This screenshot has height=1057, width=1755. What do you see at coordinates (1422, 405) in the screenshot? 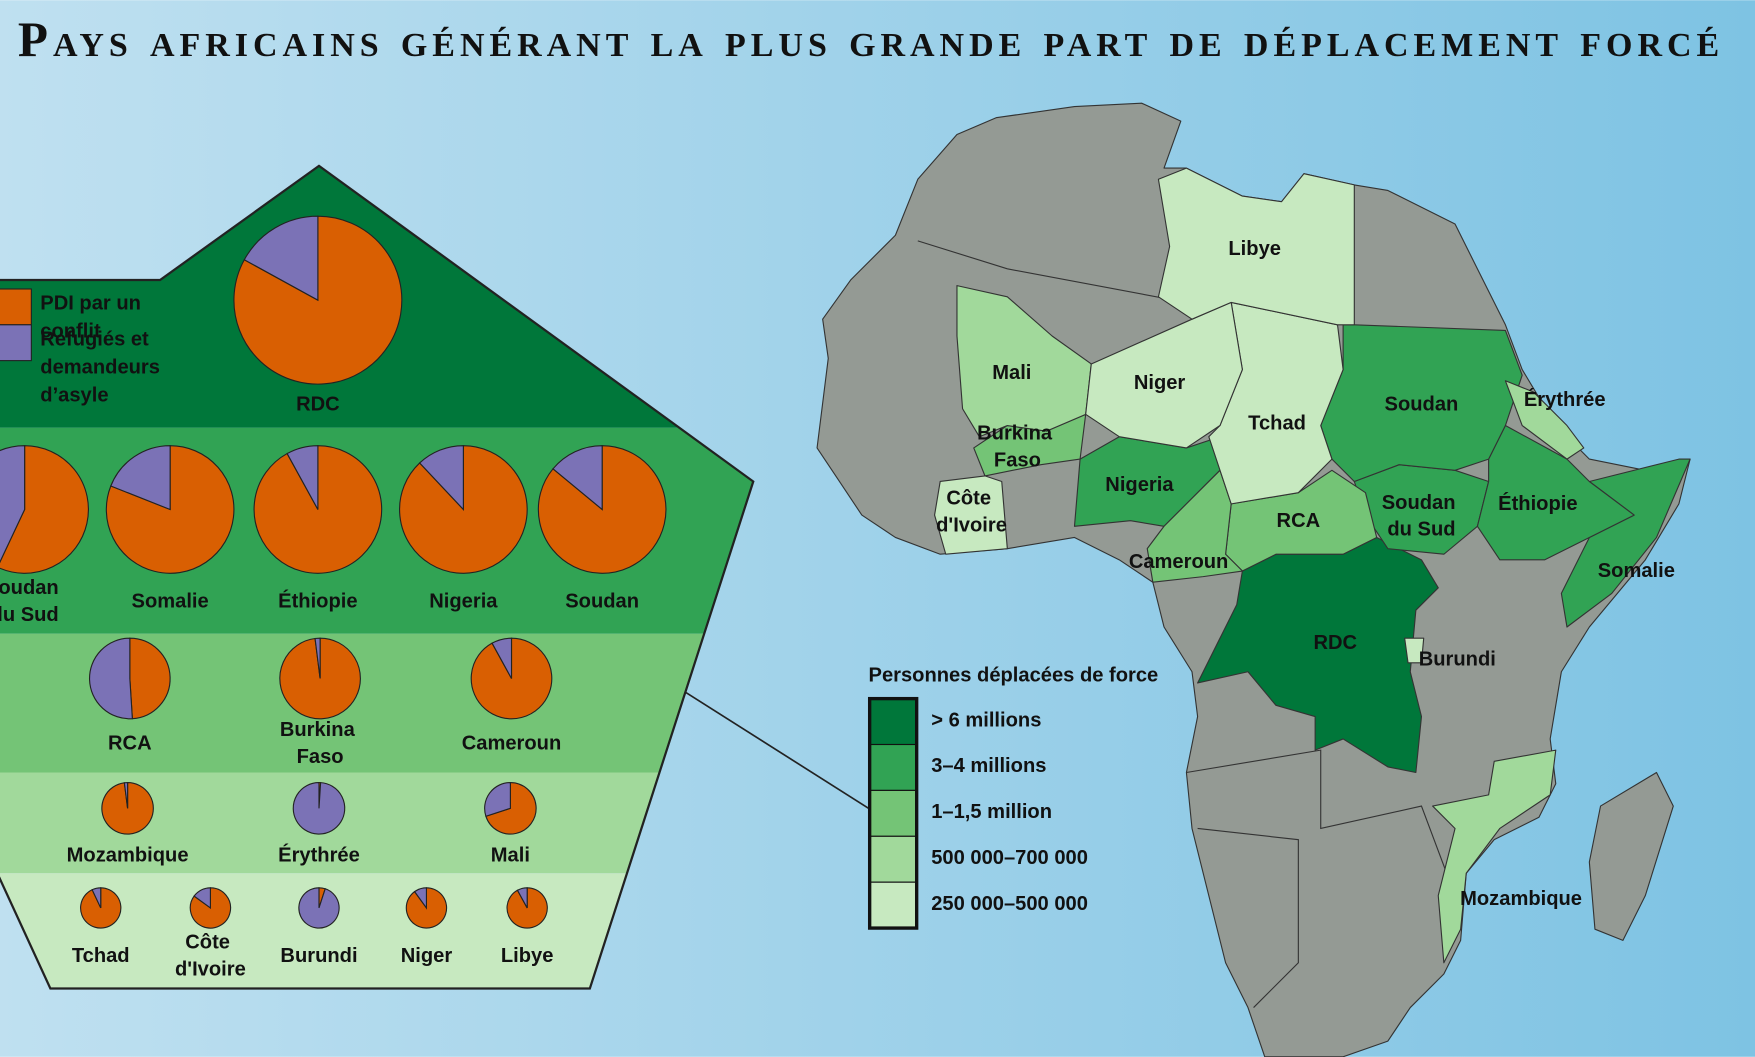
I see `country-label: Soudan` at bounding box center [1422, 405].